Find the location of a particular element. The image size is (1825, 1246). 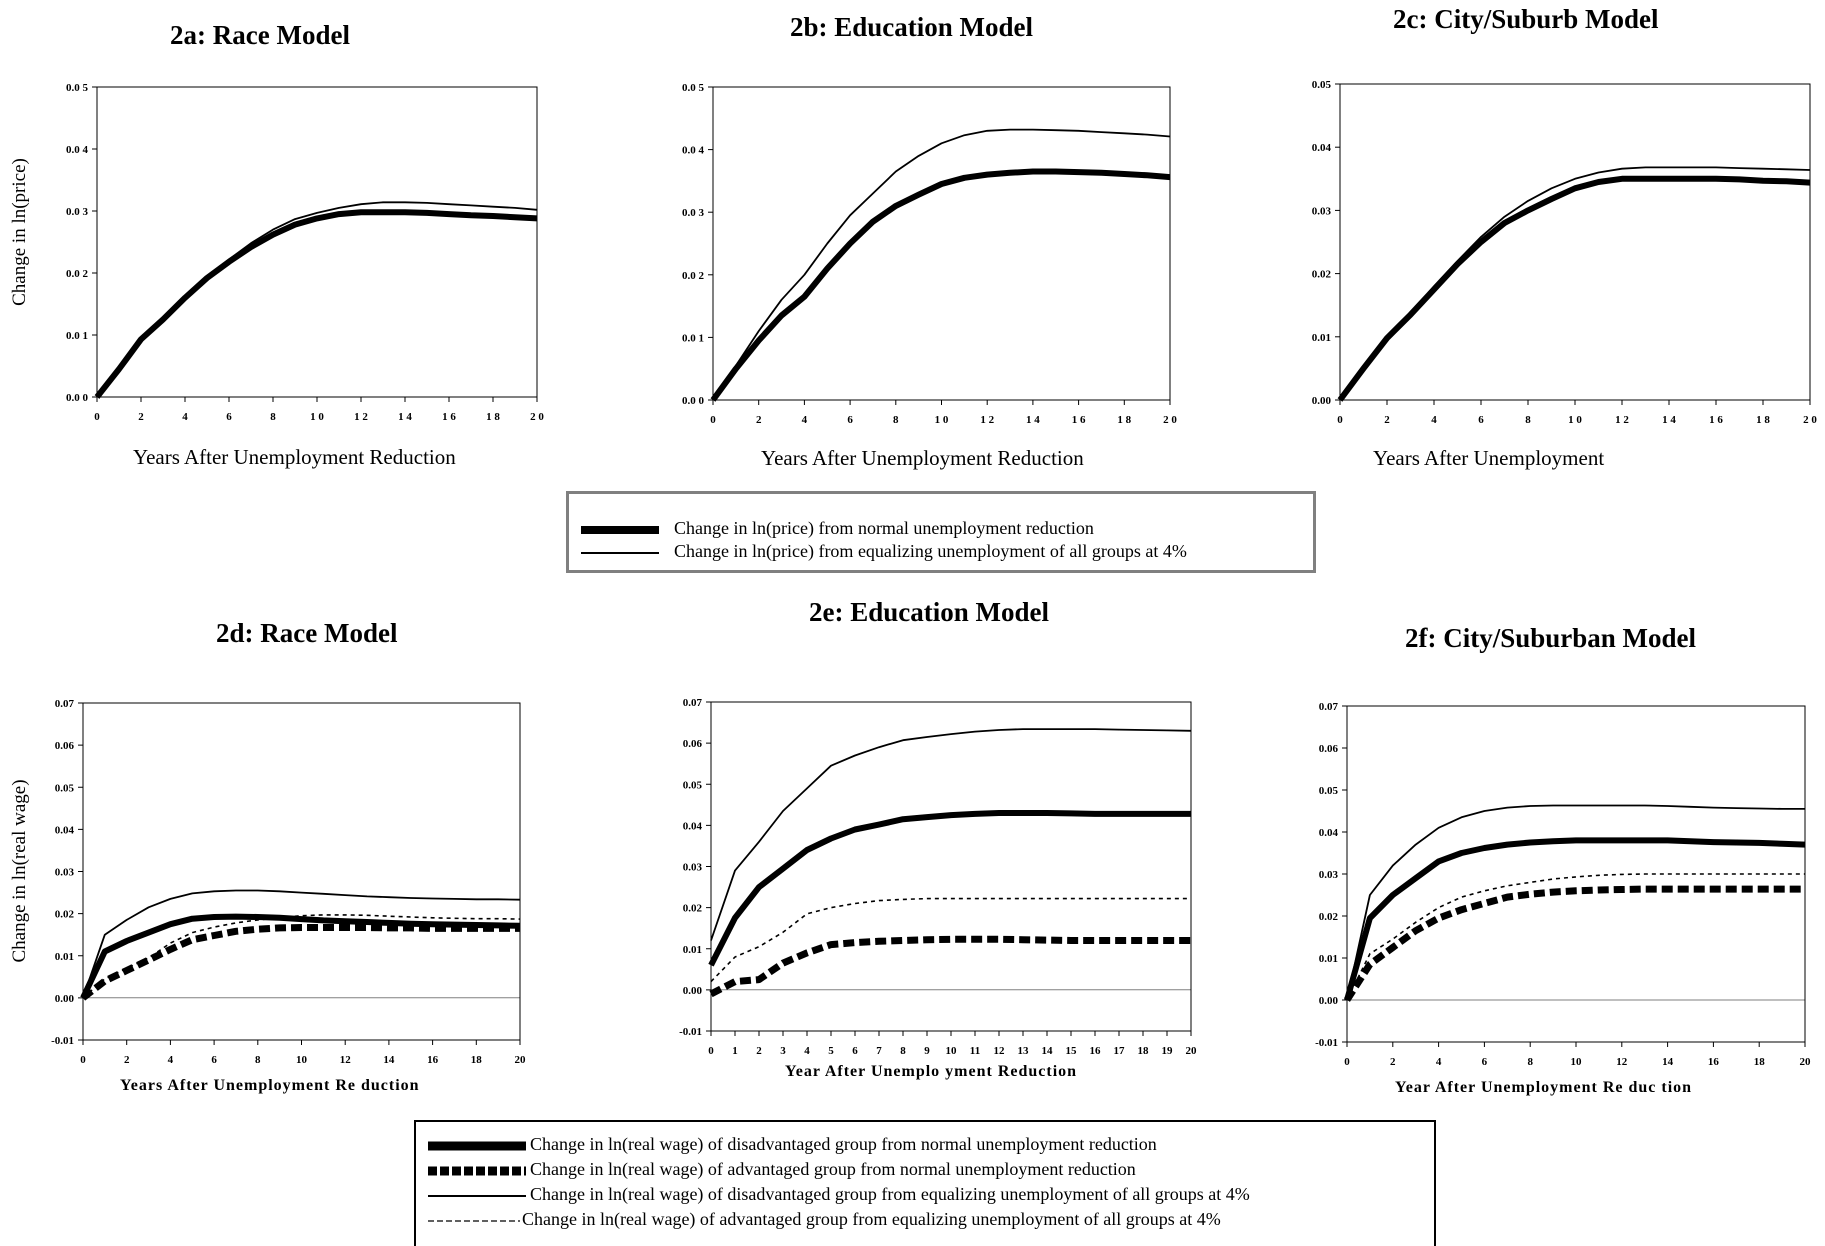

x-axis-label-2c: Years After Unemployment is located at coordinates (1489, 458).